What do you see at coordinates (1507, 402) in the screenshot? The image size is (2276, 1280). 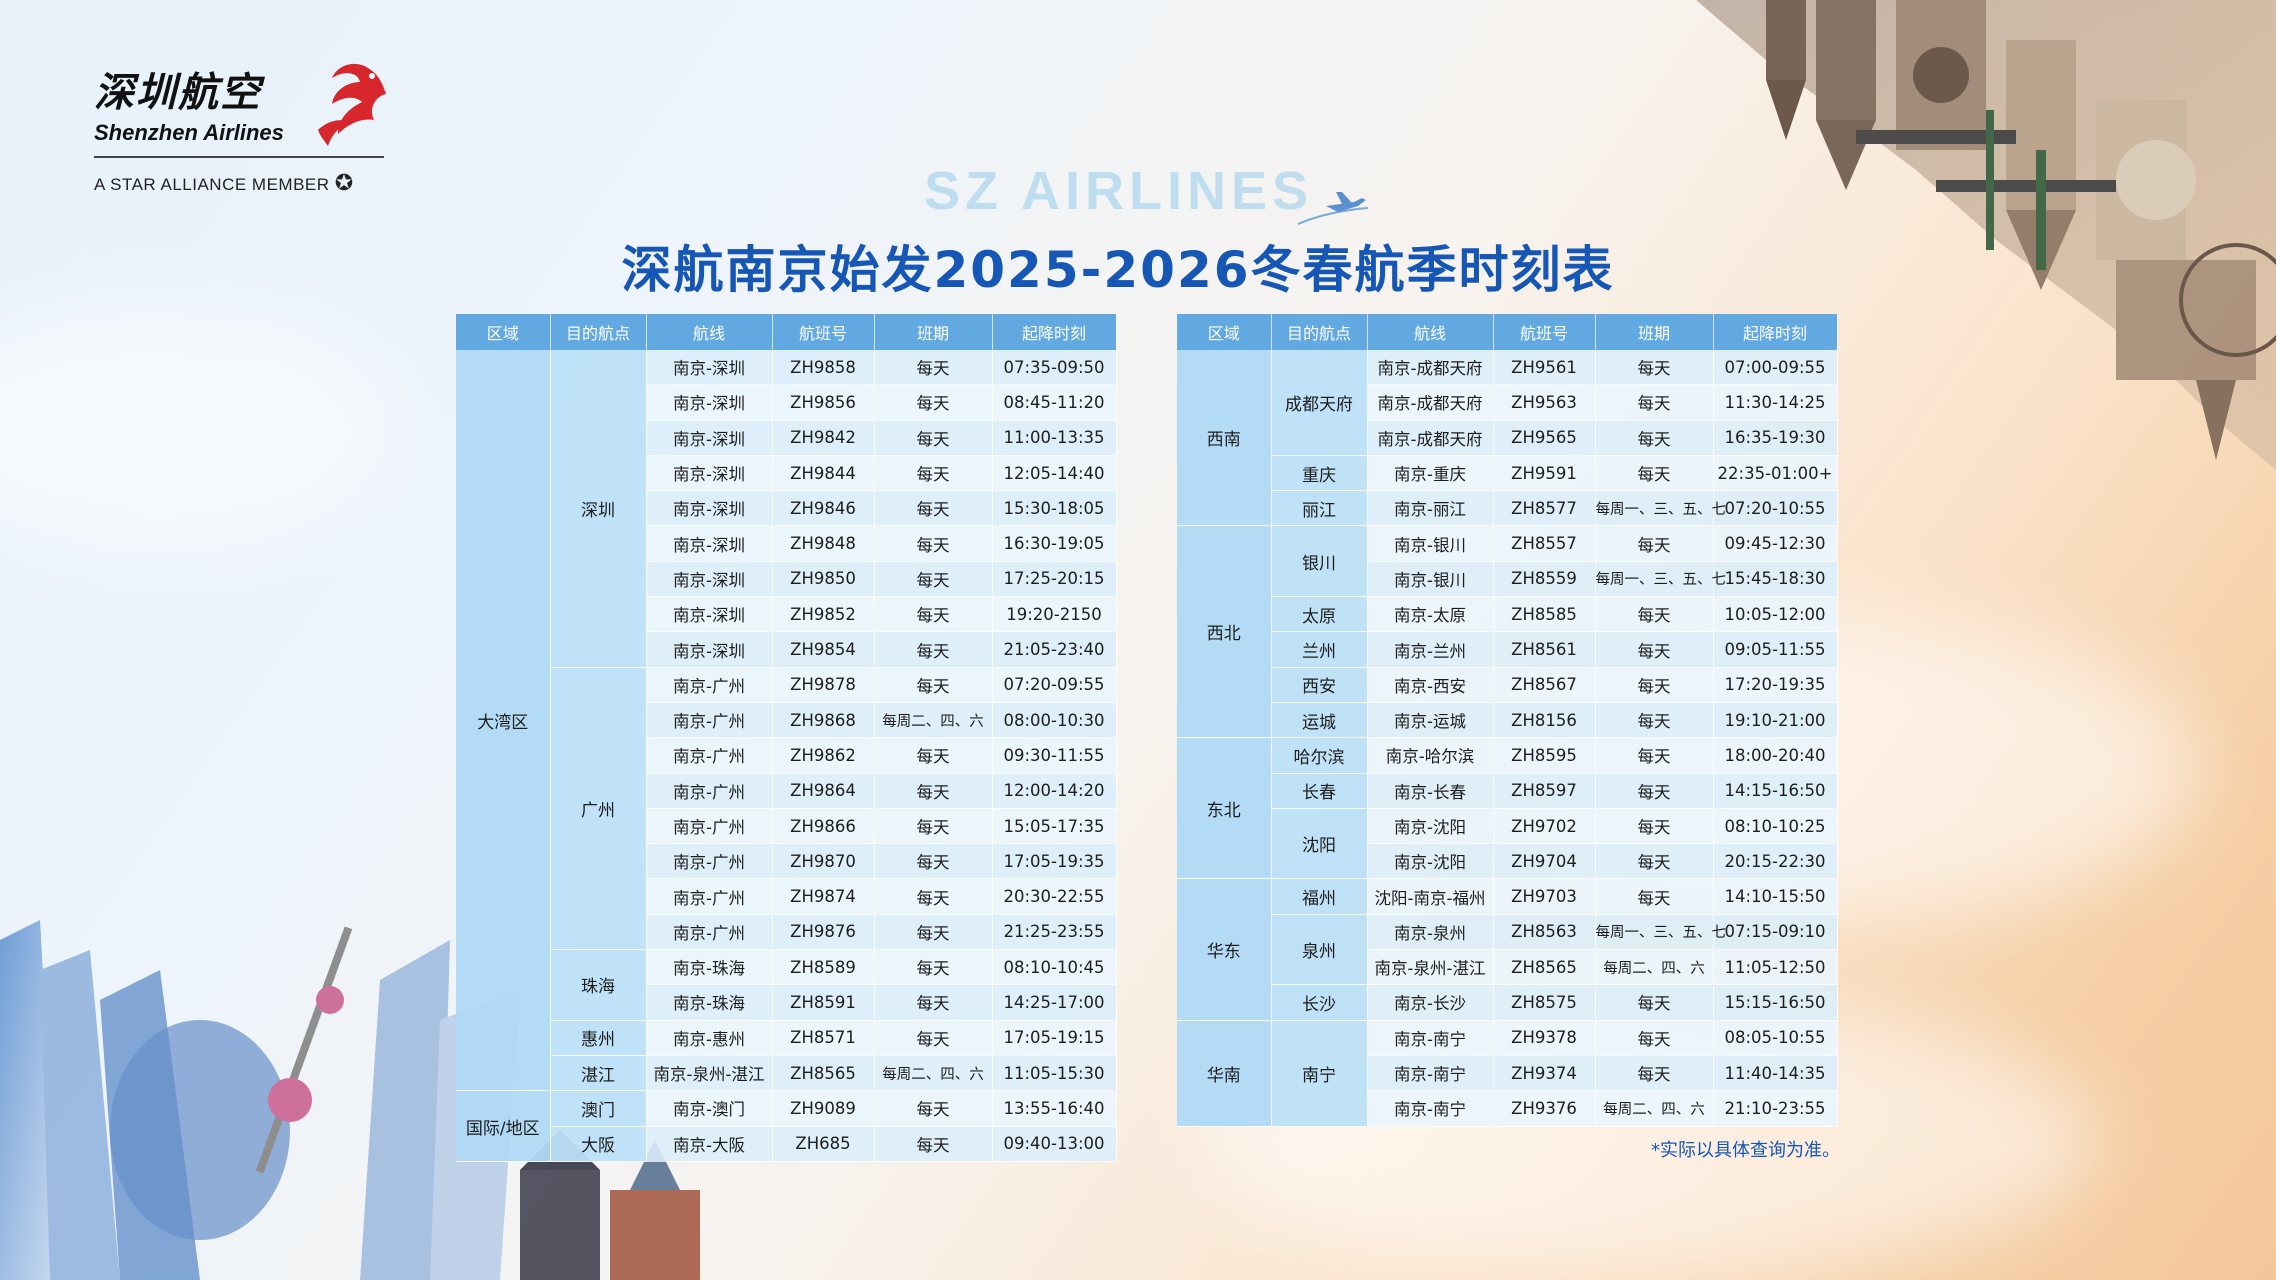 I see `table-row: 南京-成都天府 ZH9563 每天 11:30-14:25` at bounding box center [1507, 402].